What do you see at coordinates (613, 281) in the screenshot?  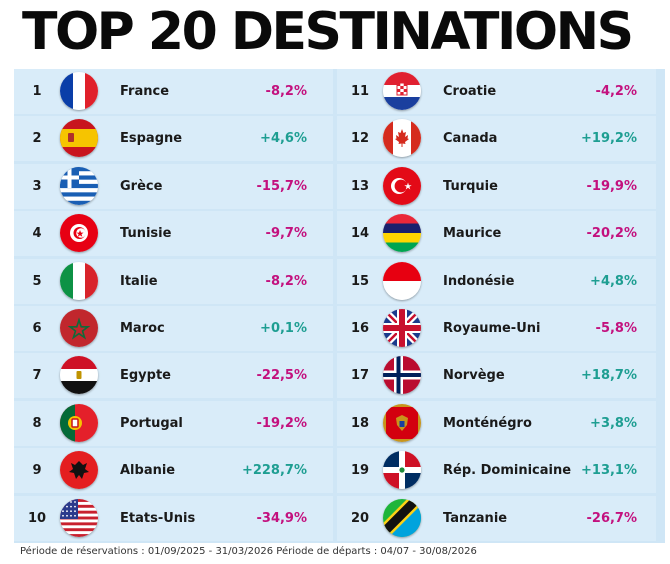 I see `change-value: +4,8%` at bounding box center [613, 281].